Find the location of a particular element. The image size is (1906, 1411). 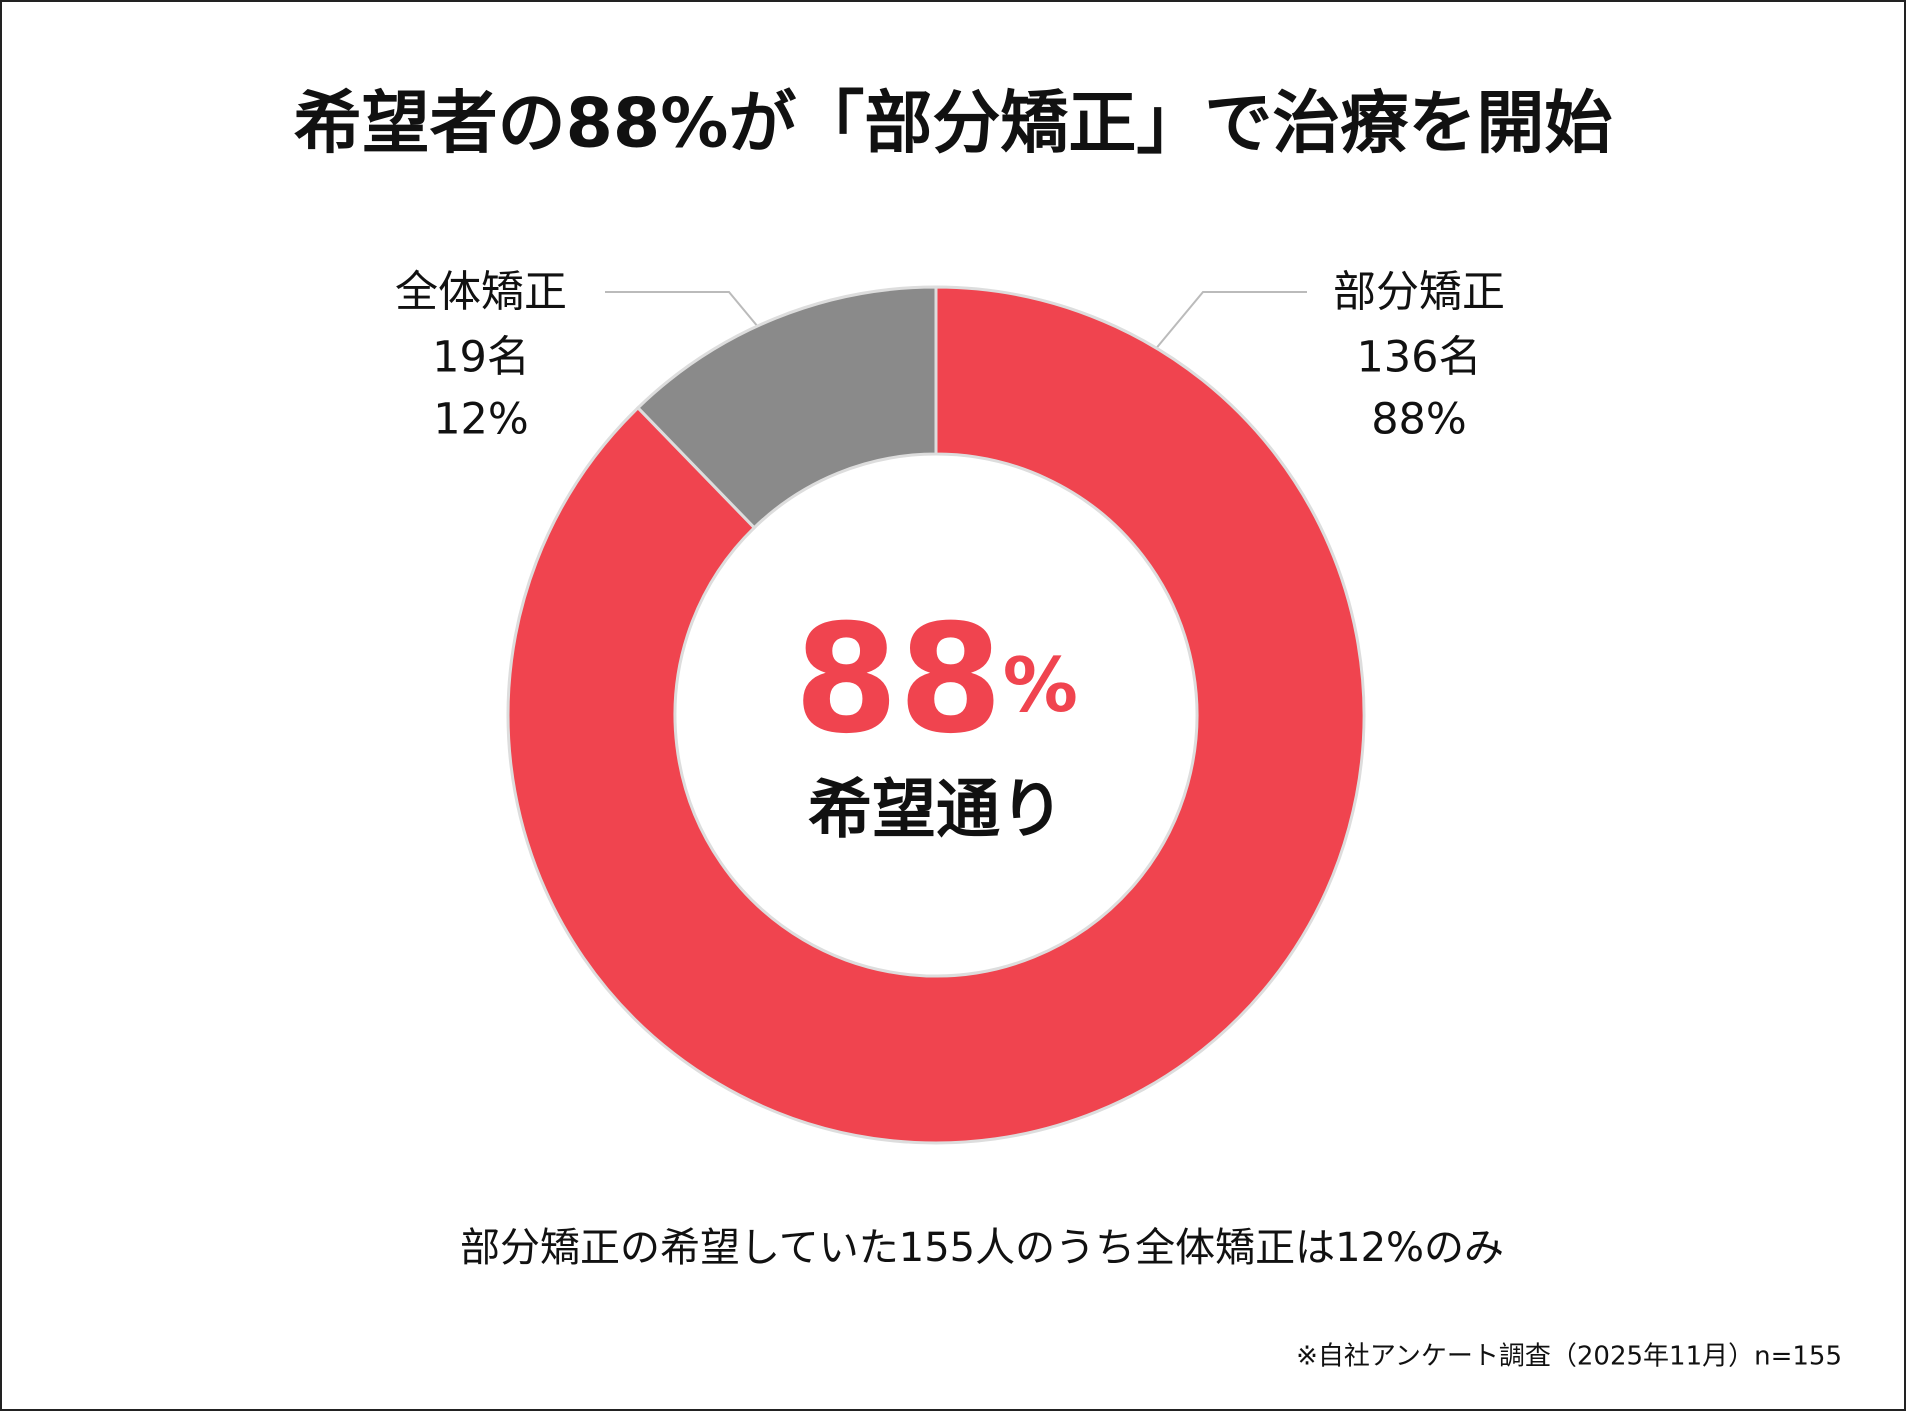

center-caption: 希望通り is located at coordinates (936, 811).